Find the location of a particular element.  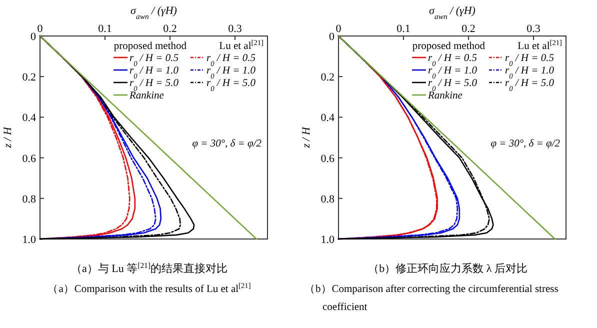

text: （a）与 Lu 等$^{[21]}$的结果直接对比 is located at coordinates (149, 267).